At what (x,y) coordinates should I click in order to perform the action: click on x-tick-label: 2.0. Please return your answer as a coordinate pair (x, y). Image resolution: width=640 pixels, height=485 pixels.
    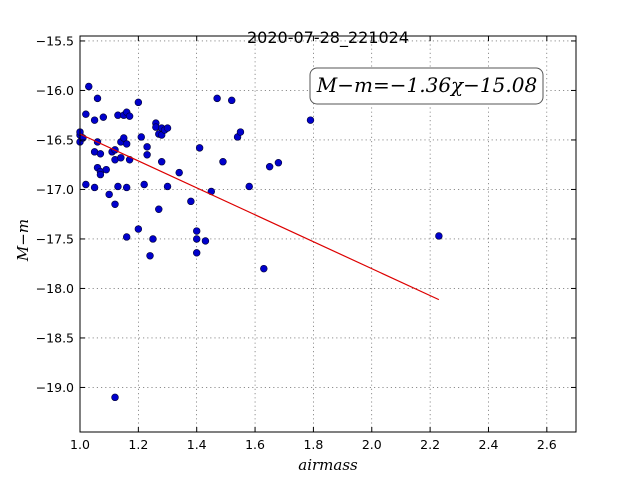
    Looking at the image, I should click on (372, 444).